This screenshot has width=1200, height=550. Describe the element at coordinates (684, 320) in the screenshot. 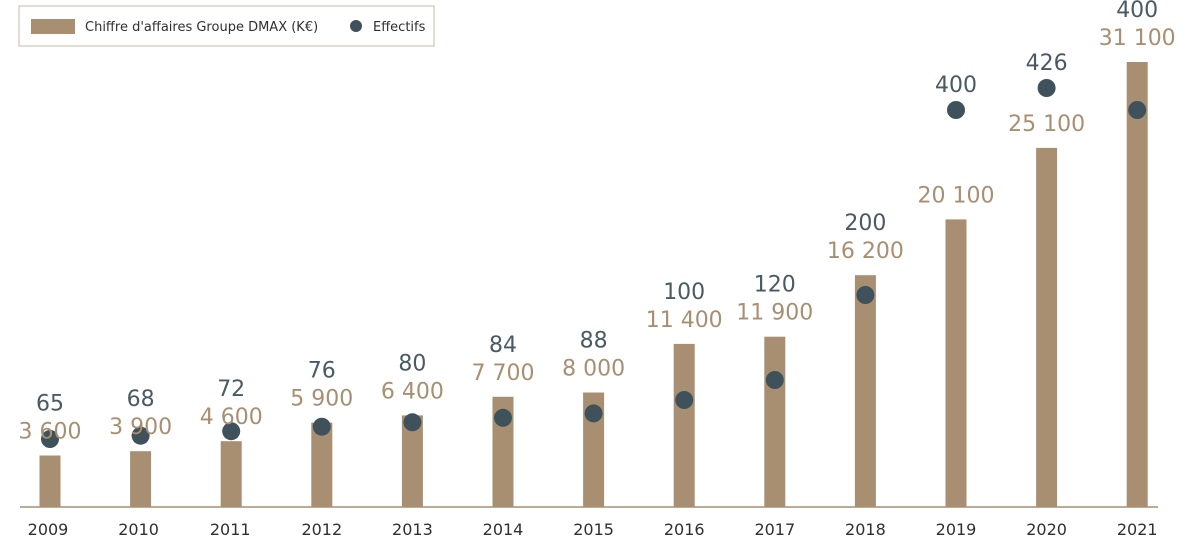

I see `bar-label-2016: 11 400` at that location.